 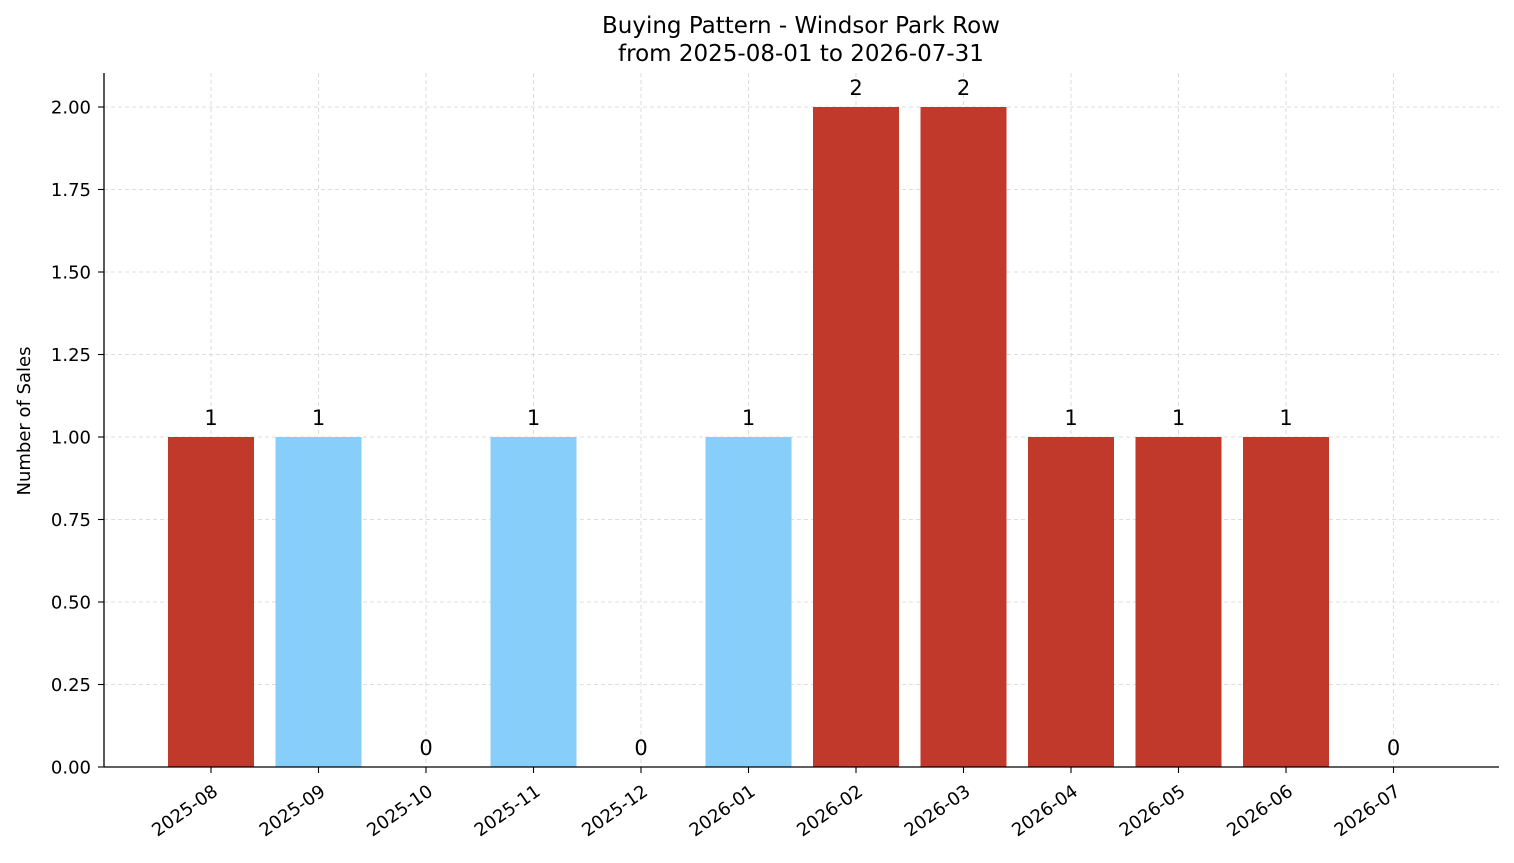 What do you see at coordinates (1368, 811) in the screenshot?
I see `x-tick-label: 2026-07` at bounding box center [1368, 811].